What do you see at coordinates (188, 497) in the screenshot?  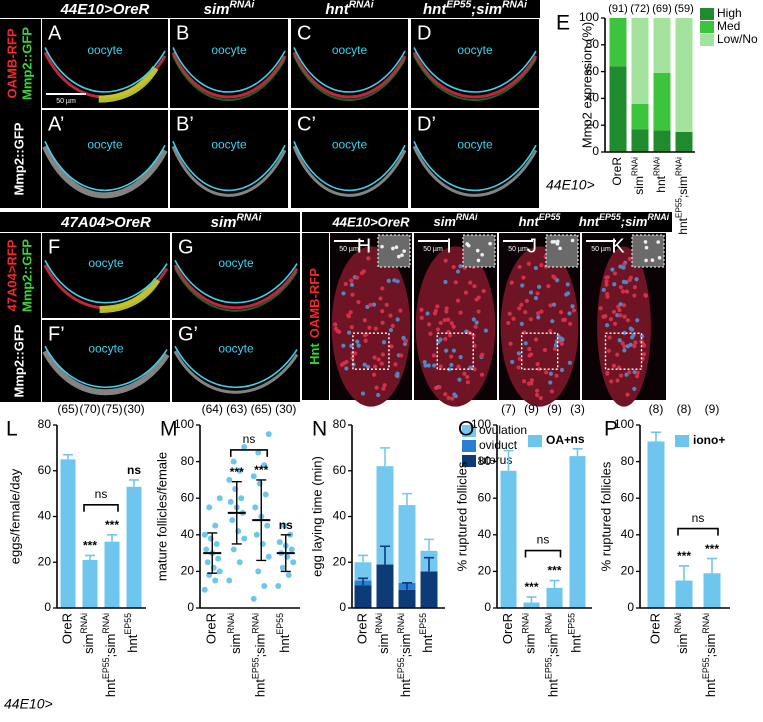 I see `y-tick-label: 60` at bounding box center [188, 497].